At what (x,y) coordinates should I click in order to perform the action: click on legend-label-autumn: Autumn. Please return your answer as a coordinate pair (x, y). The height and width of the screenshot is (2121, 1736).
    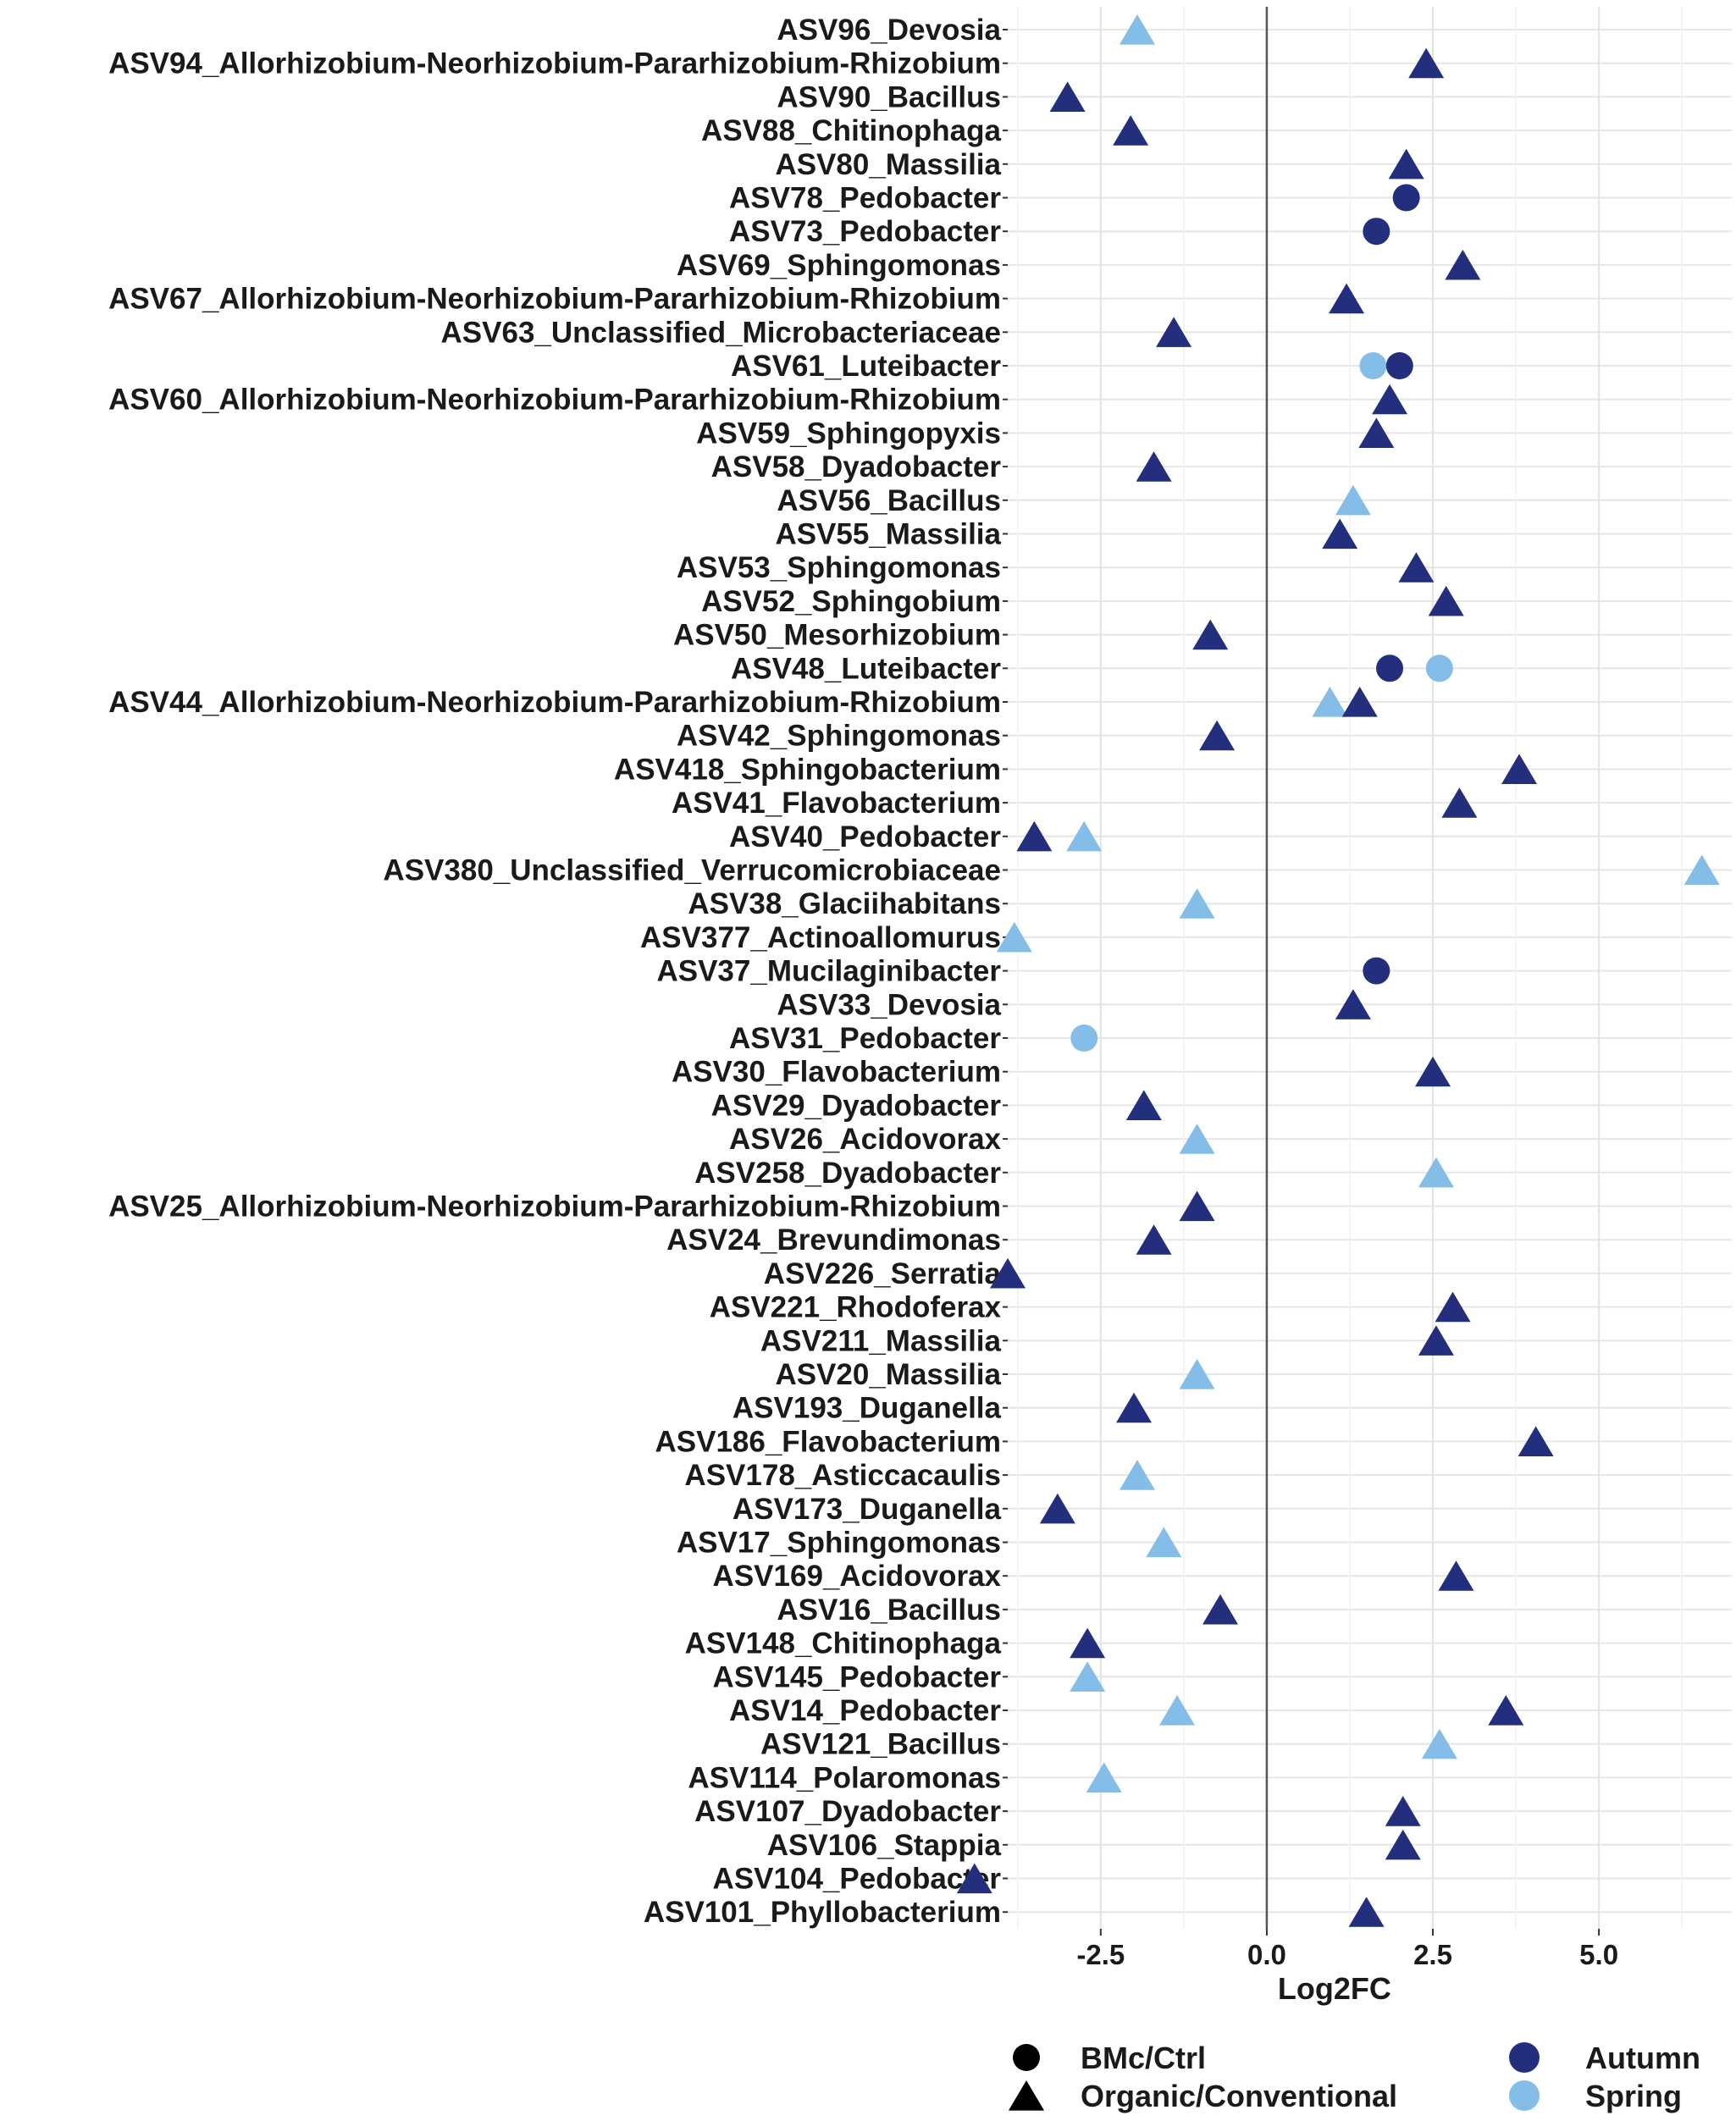
    Looking at the image, I should click on (1642, 2058).